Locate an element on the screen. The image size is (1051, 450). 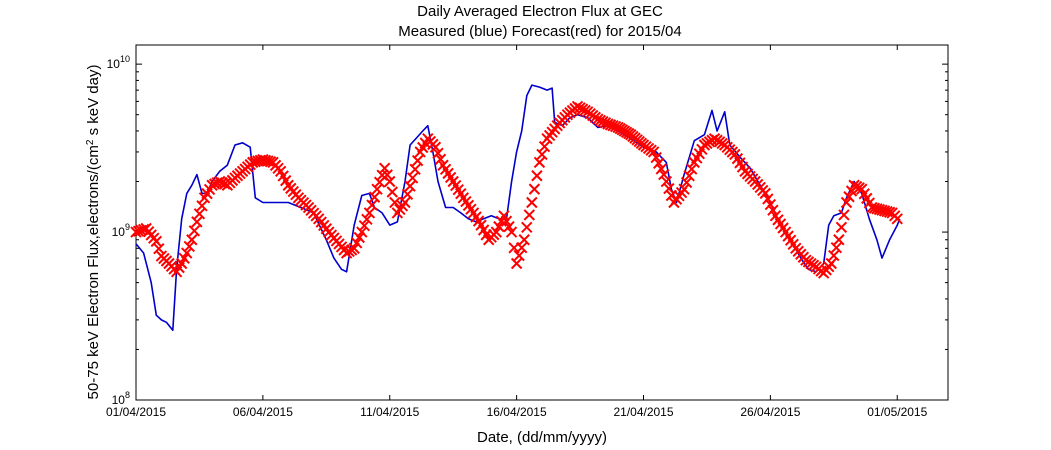
x-tick-label: 21/04/2015 is located at coordinates (643, 412).